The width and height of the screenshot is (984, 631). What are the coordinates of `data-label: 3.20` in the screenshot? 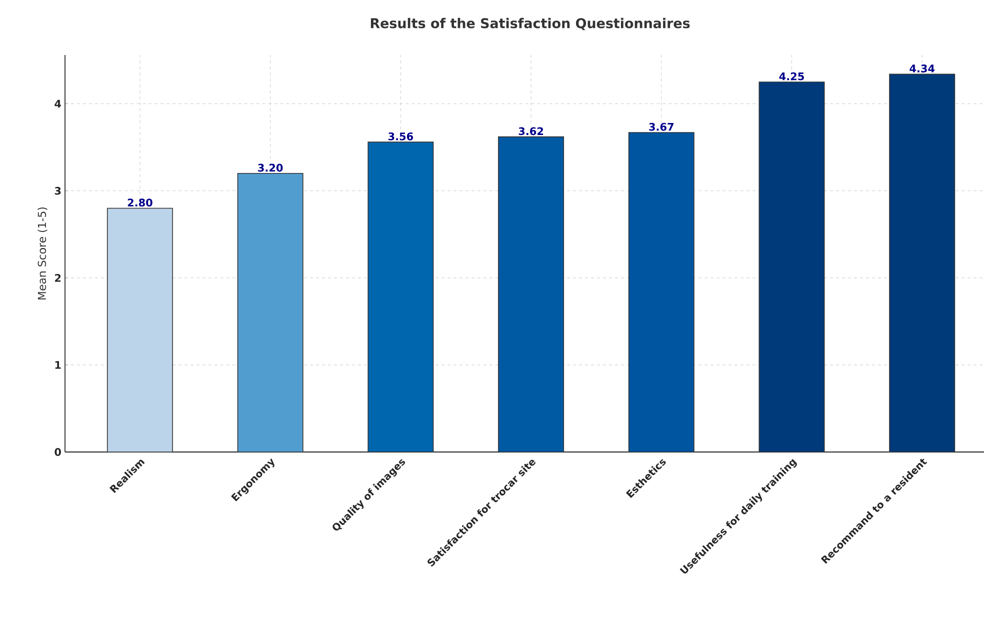 It's located at (270, 168).